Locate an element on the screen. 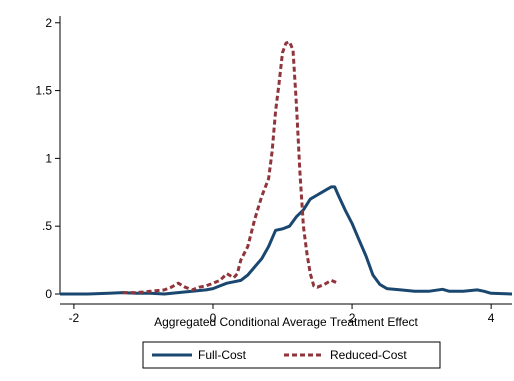 Image resolution: width=514 pixels, height=381 pixels. x-tick-label: 4 is located at coordinates (491, 318).